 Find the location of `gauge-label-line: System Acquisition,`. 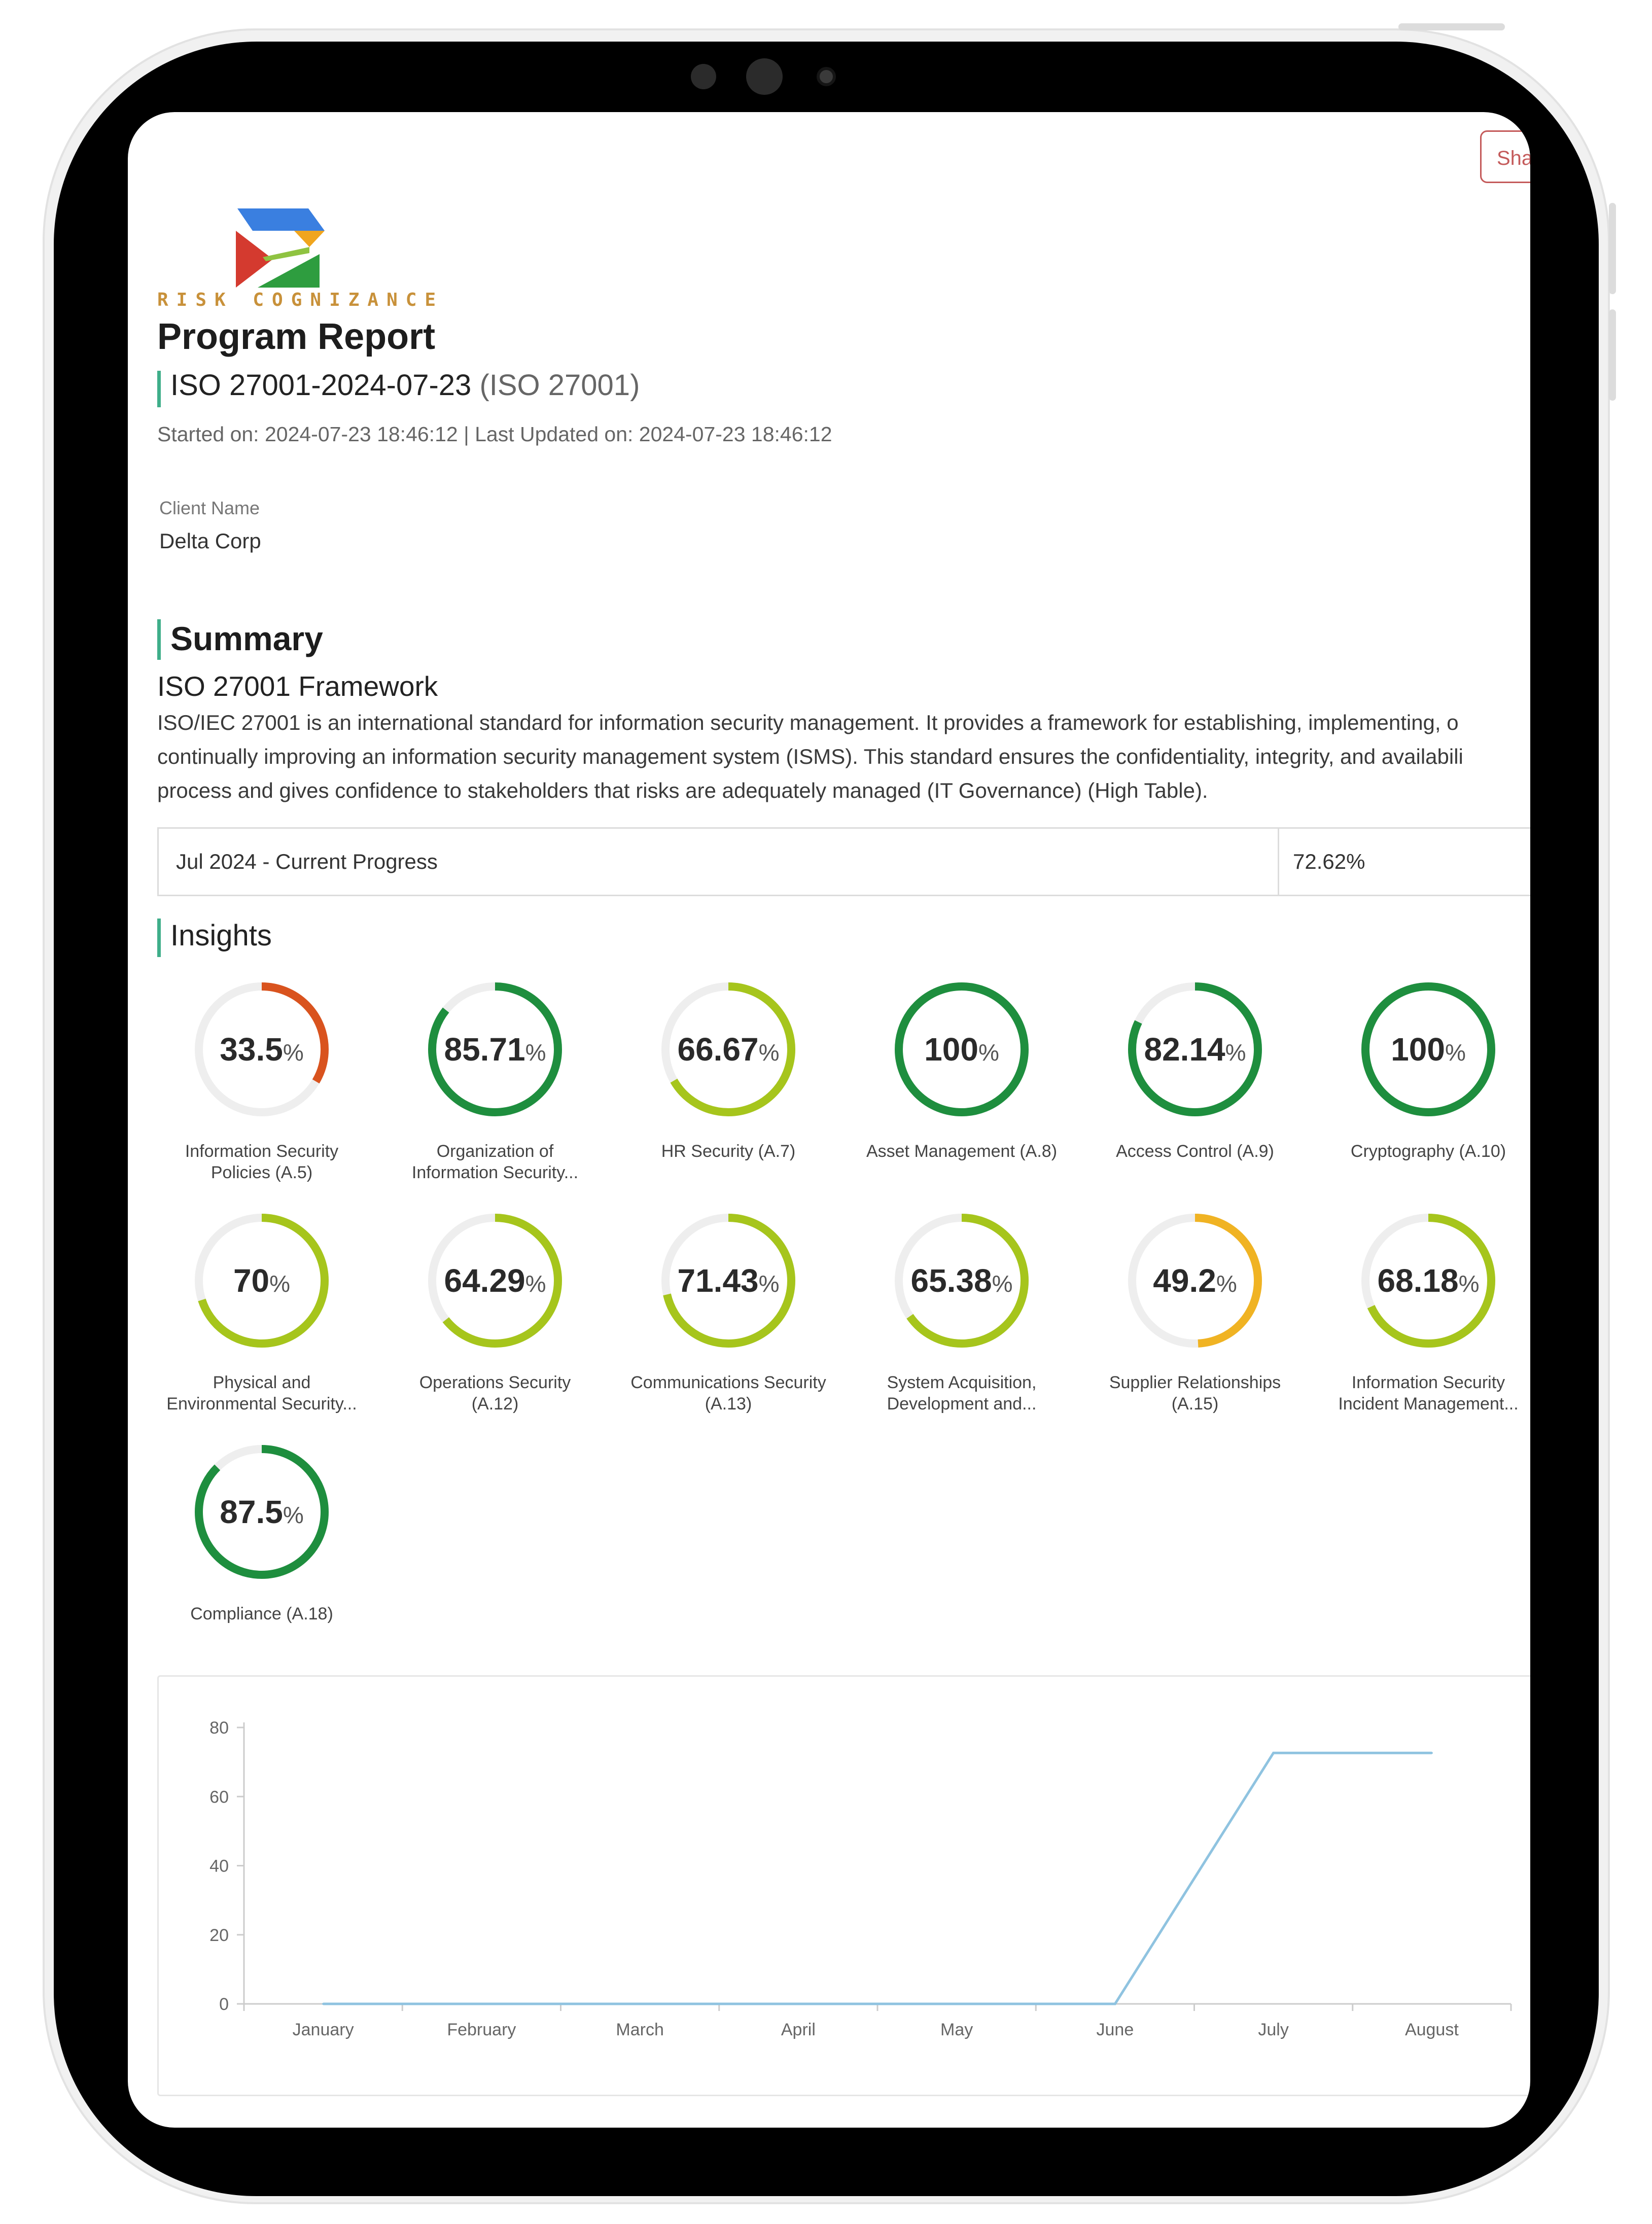

gauge-label-line: System Acquisition, is located at coordinates (962, 1382).